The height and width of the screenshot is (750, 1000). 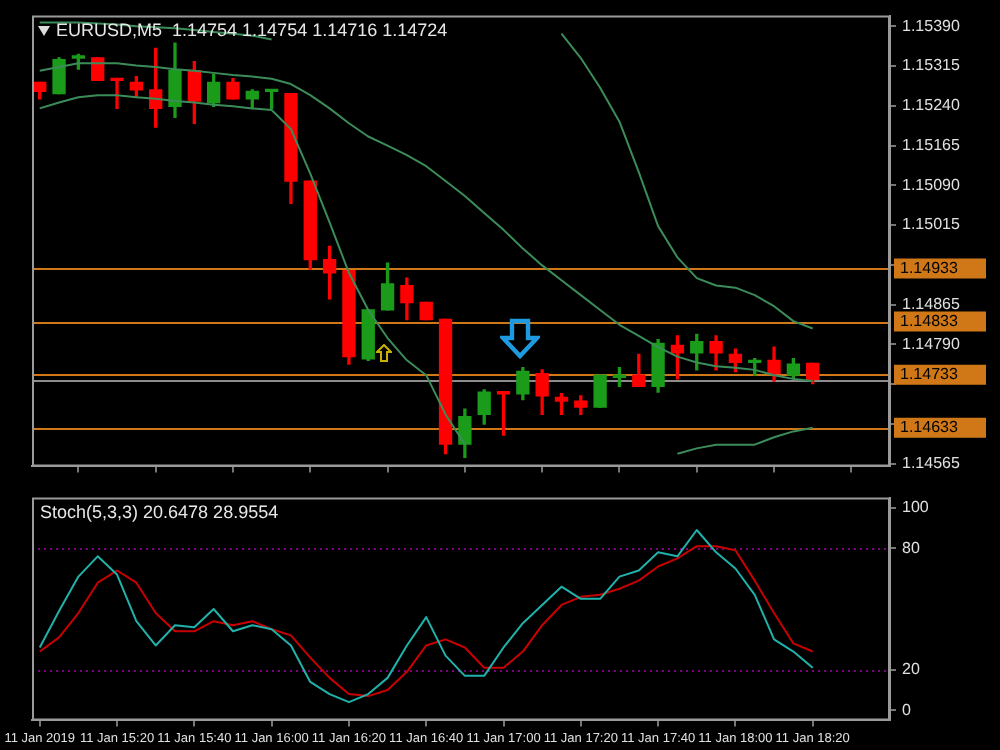 I want to click on ref-line-label: 1.14933, so click(x=929, y=267).